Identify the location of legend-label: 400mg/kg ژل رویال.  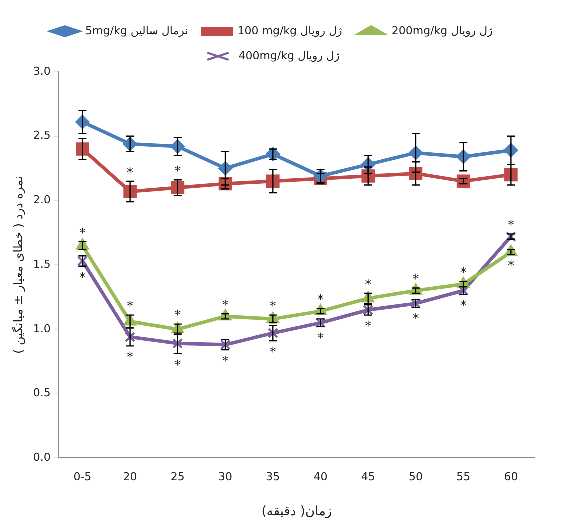
(289, 55).